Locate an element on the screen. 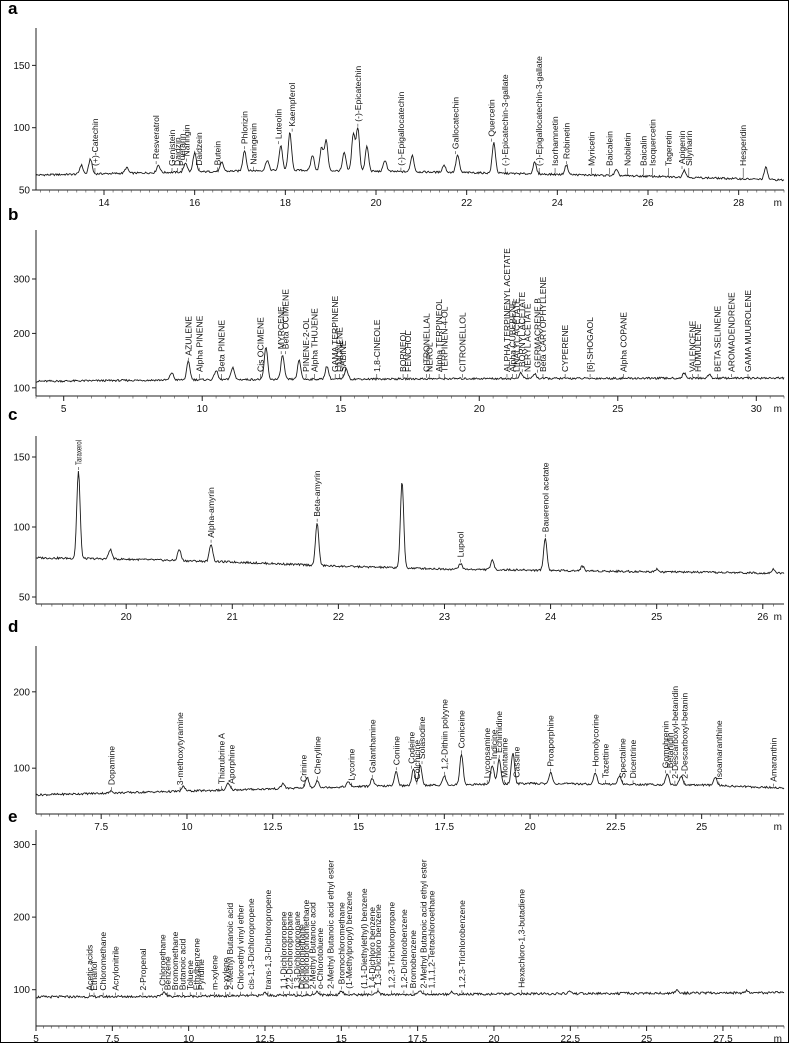 This screenshot has height=1043, width=789. peak-label: GAMA MUUROLENE is located at coordinates (748, 331).